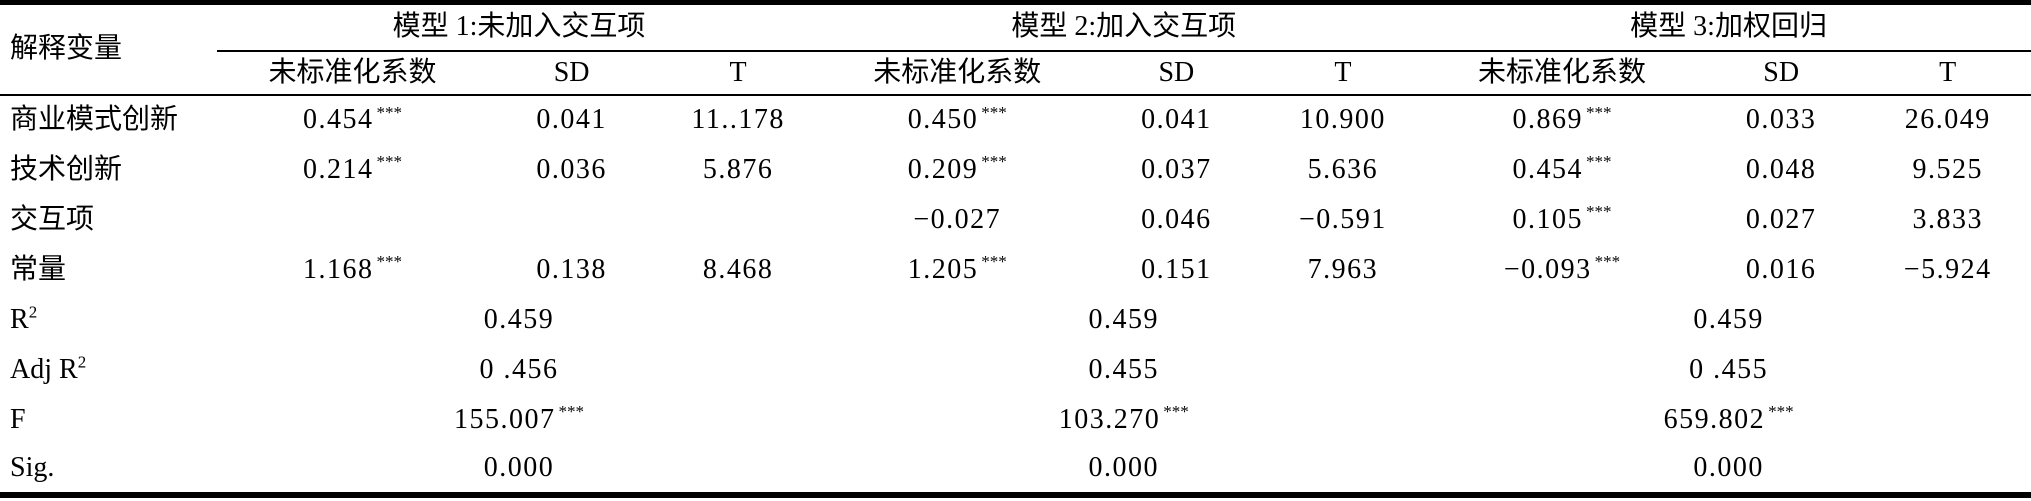 The image size is (2031, 501). I want to click on cell-value: 0 .456, so click(519, 369).